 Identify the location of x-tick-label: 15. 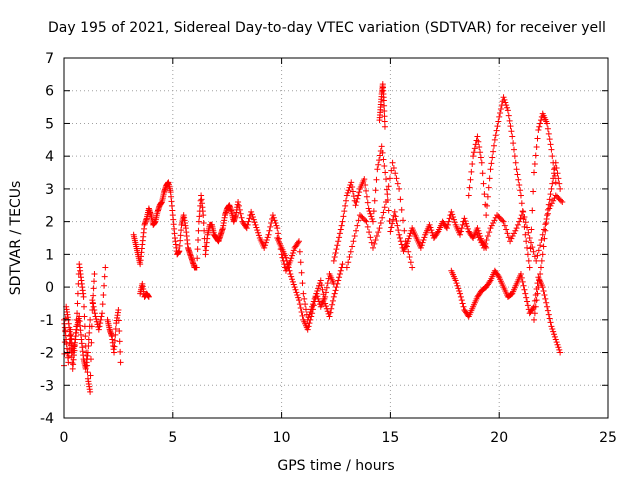
(390, 438).